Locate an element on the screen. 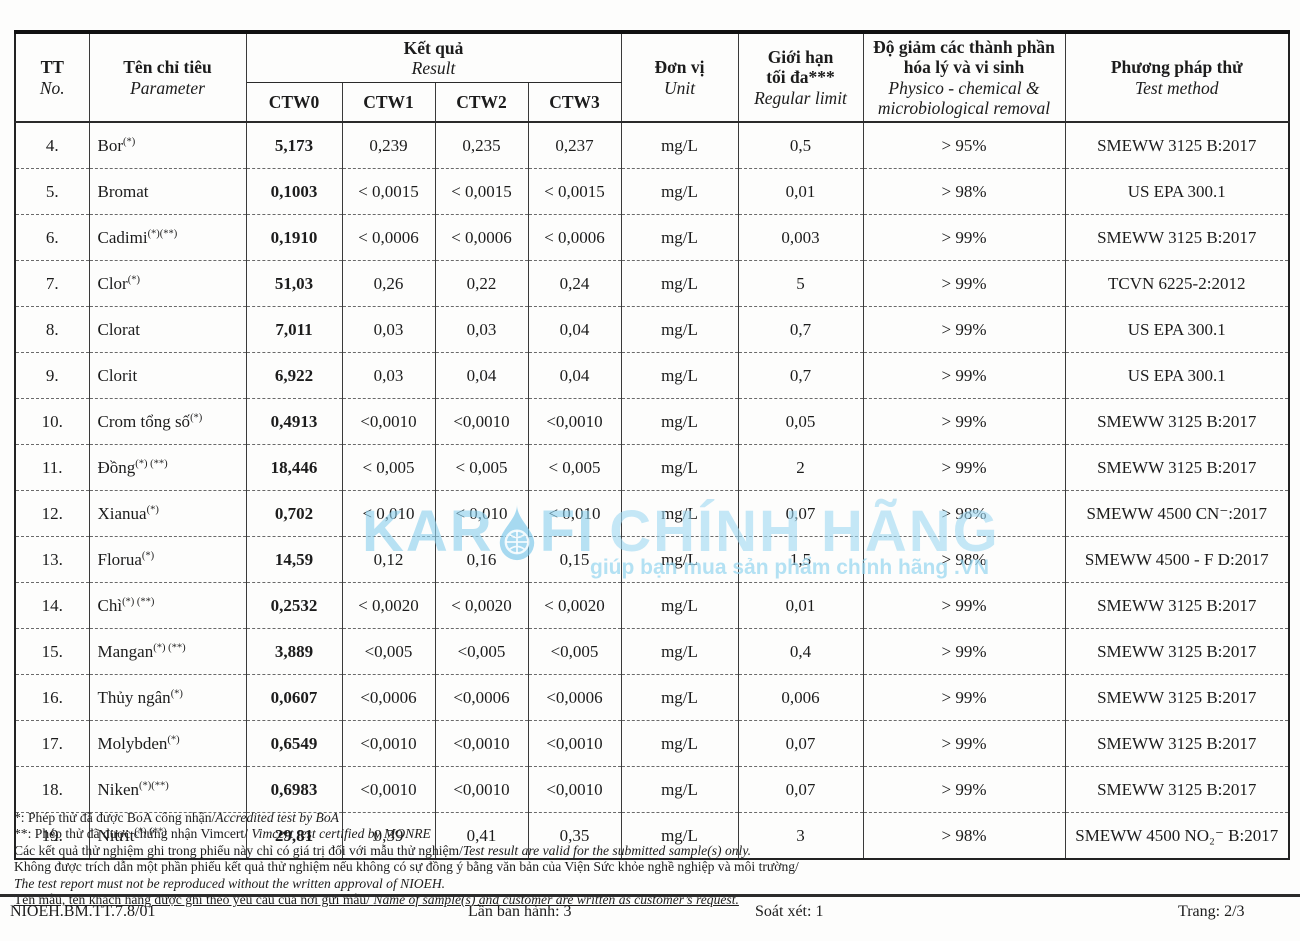 The width and height of the screenshot is (1300, 941). parameter-cell: Clorit is located at coordinates (167, 375).